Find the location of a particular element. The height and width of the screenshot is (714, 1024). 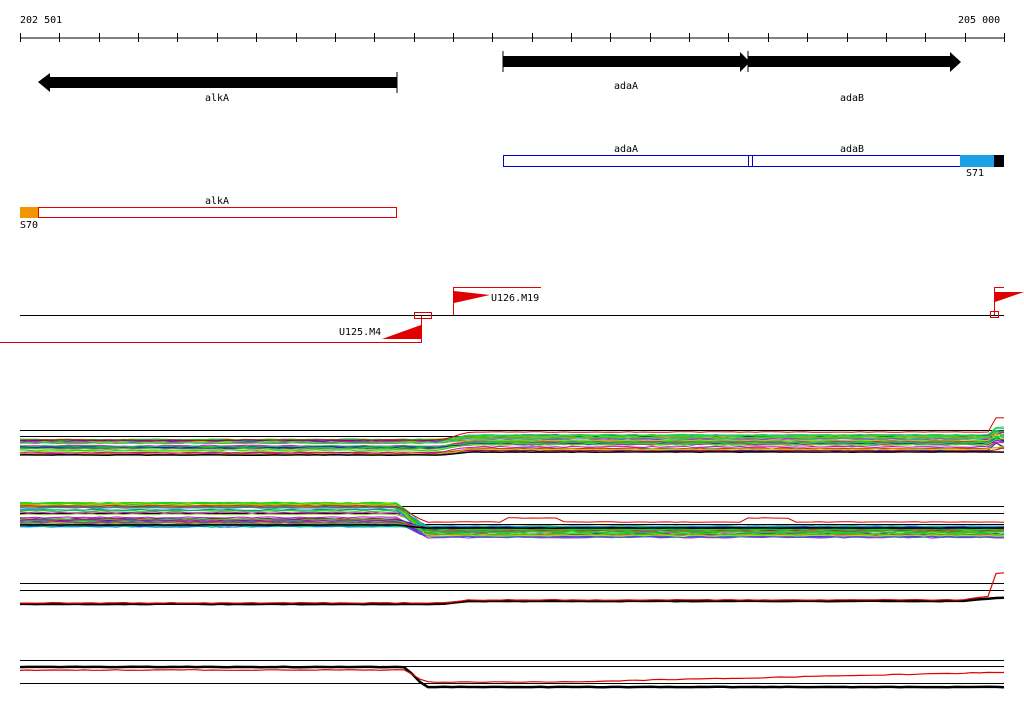

upshift-track: U126.M19 U125.M4 is located at coordinates (512, 315).